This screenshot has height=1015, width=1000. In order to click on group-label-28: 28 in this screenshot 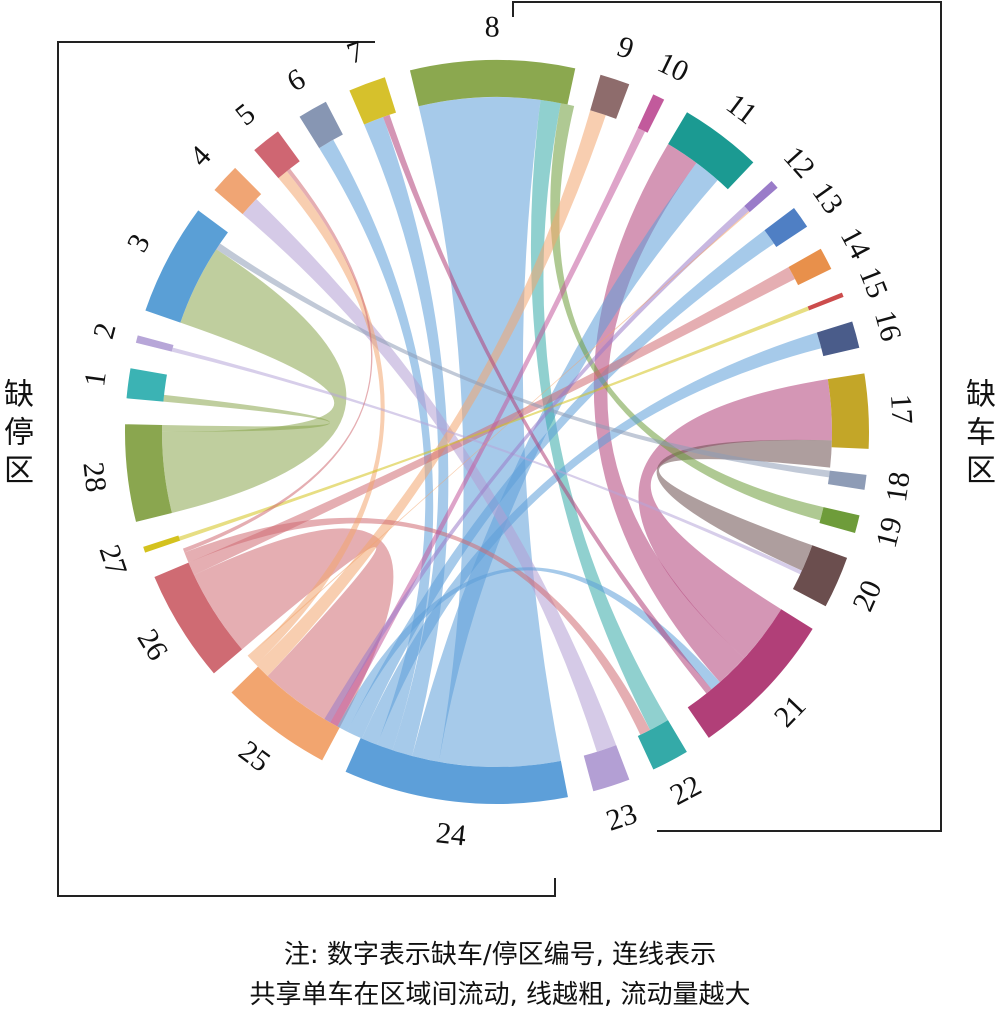, I will do `click(94, 476)`.